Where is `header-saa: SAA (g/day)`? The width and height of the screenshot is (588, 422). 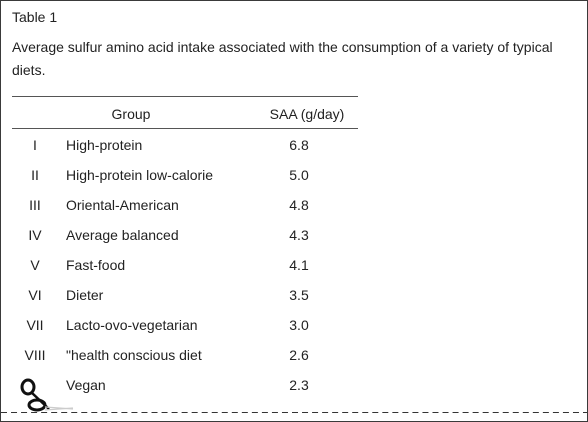 header-saa: SAA (g/day) is located at coordinates (307, 114).